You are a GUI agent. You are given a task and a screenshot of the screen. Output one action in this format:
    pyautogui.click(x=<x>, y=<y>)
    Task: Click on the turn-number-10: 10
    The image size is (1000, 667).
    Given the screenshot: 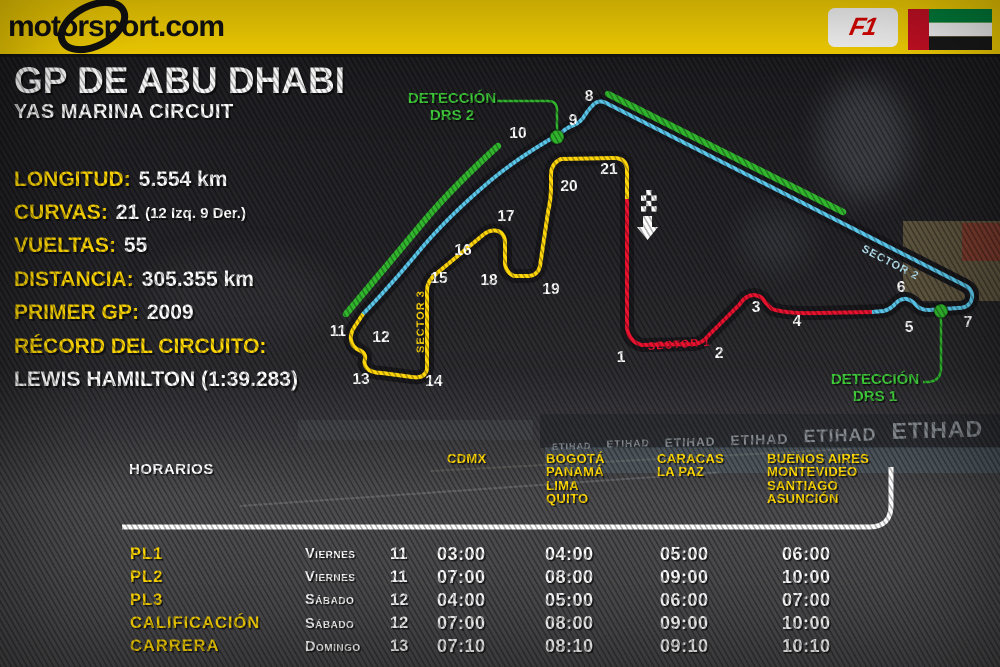 What is the action you would take?
    pyautogui.click(x=517, y=133)
    